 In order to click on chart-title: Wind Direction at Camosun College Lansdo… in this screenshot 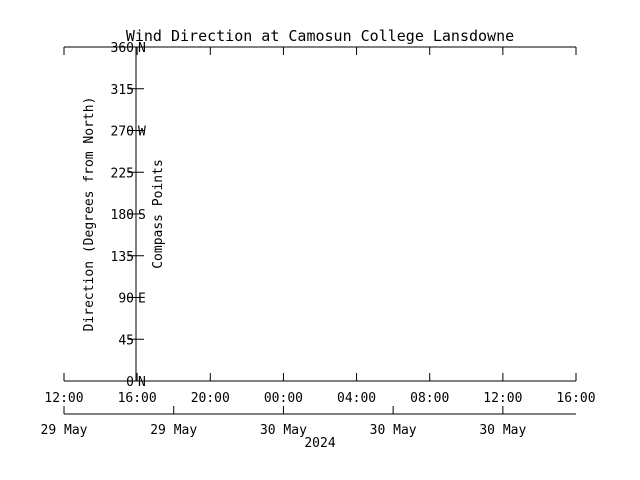, I will do `click(320, 36)`.